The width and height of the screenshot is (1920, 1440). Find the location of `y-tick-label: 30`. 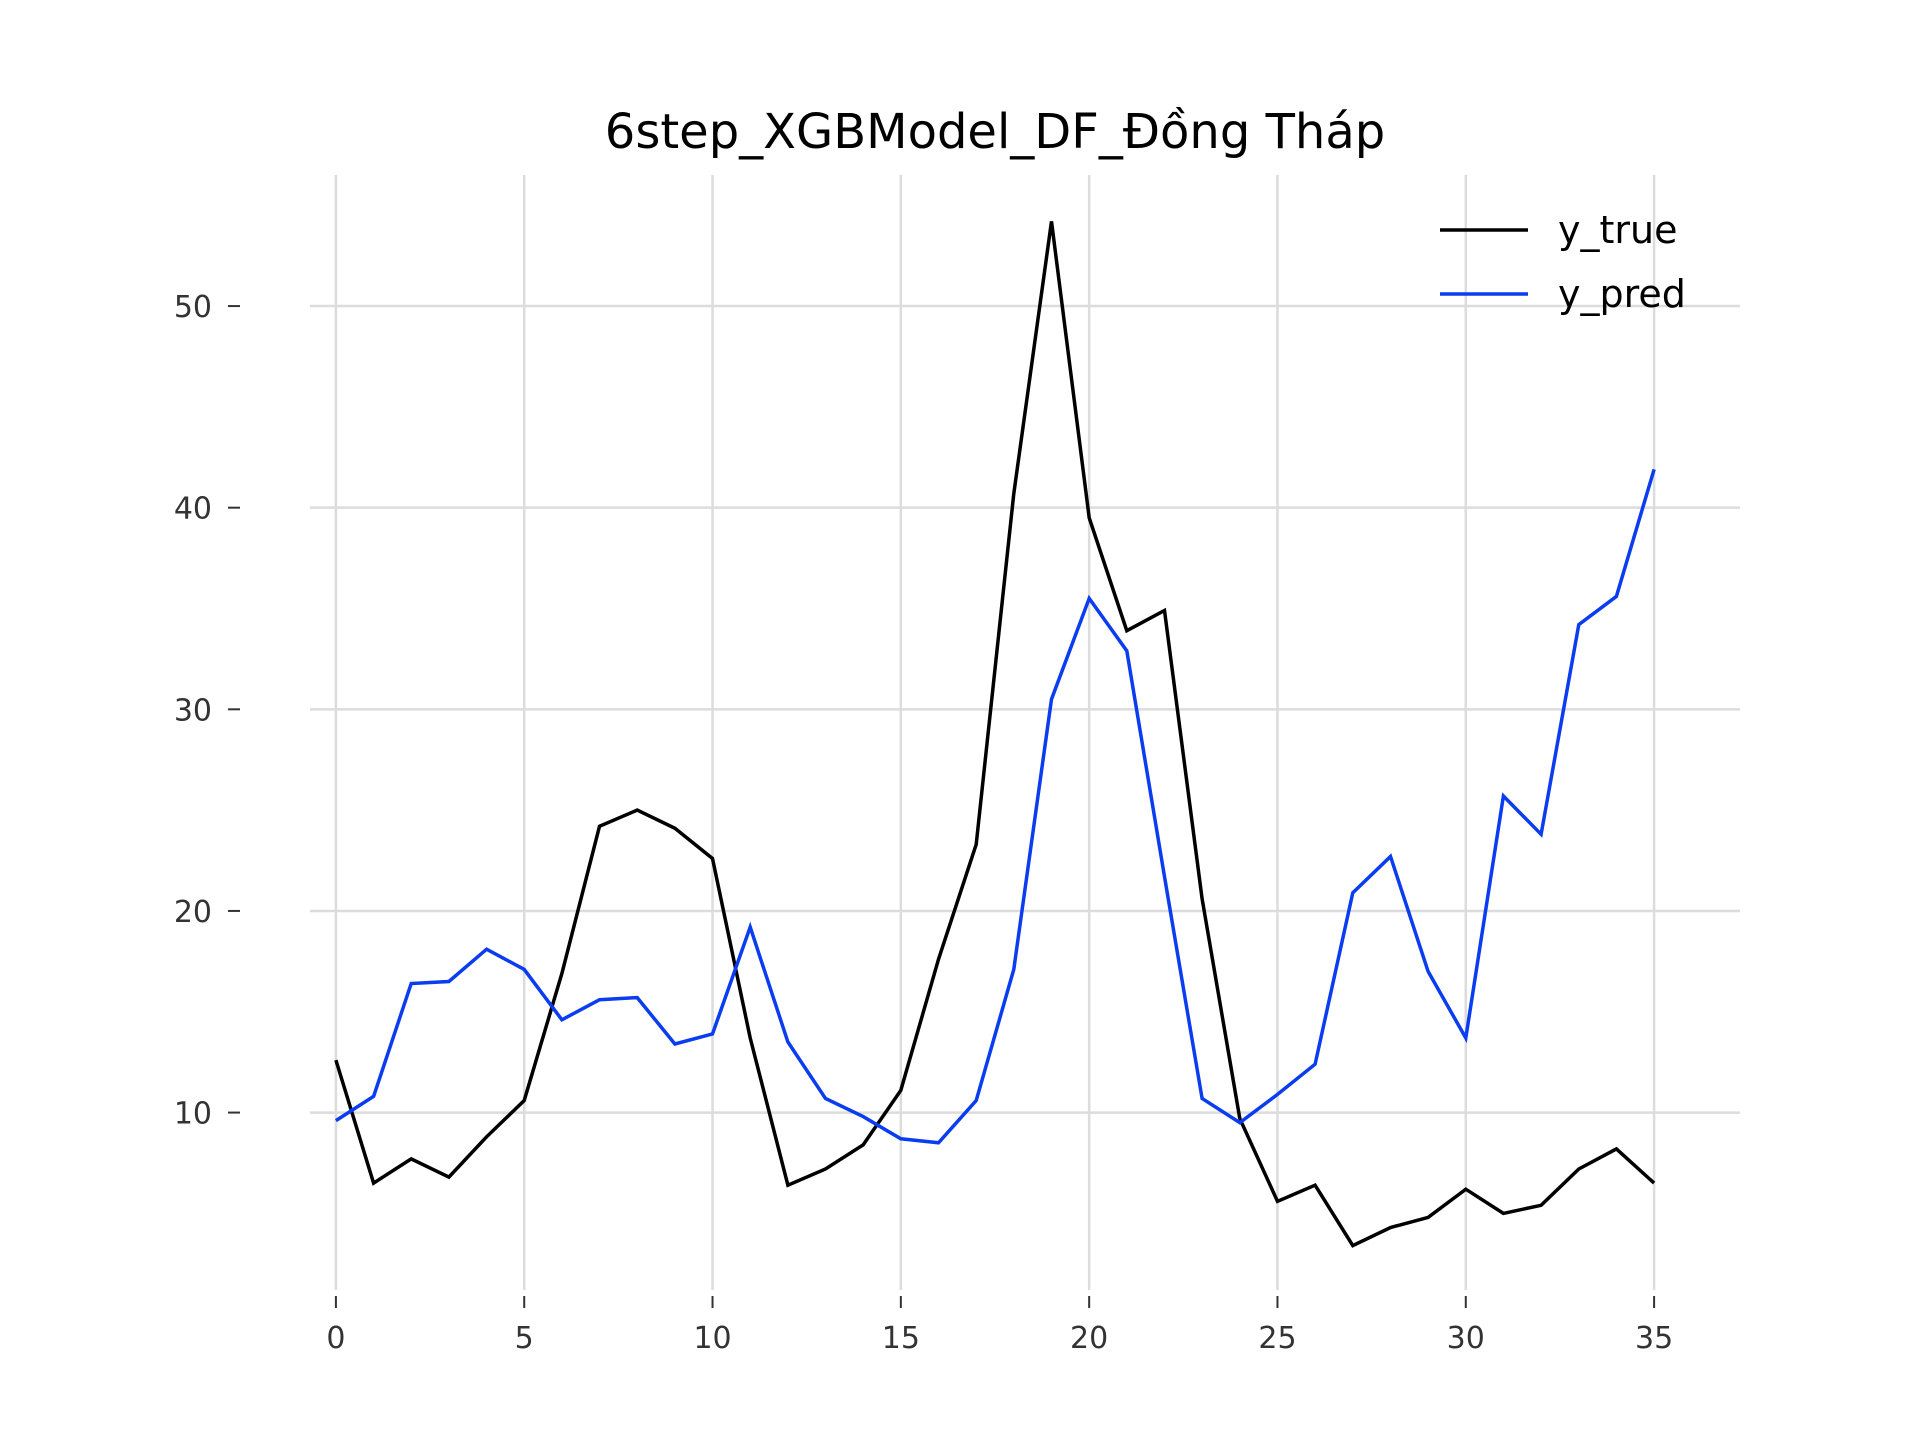

y-tick-label: 30 is located at coordinates (193, 710).